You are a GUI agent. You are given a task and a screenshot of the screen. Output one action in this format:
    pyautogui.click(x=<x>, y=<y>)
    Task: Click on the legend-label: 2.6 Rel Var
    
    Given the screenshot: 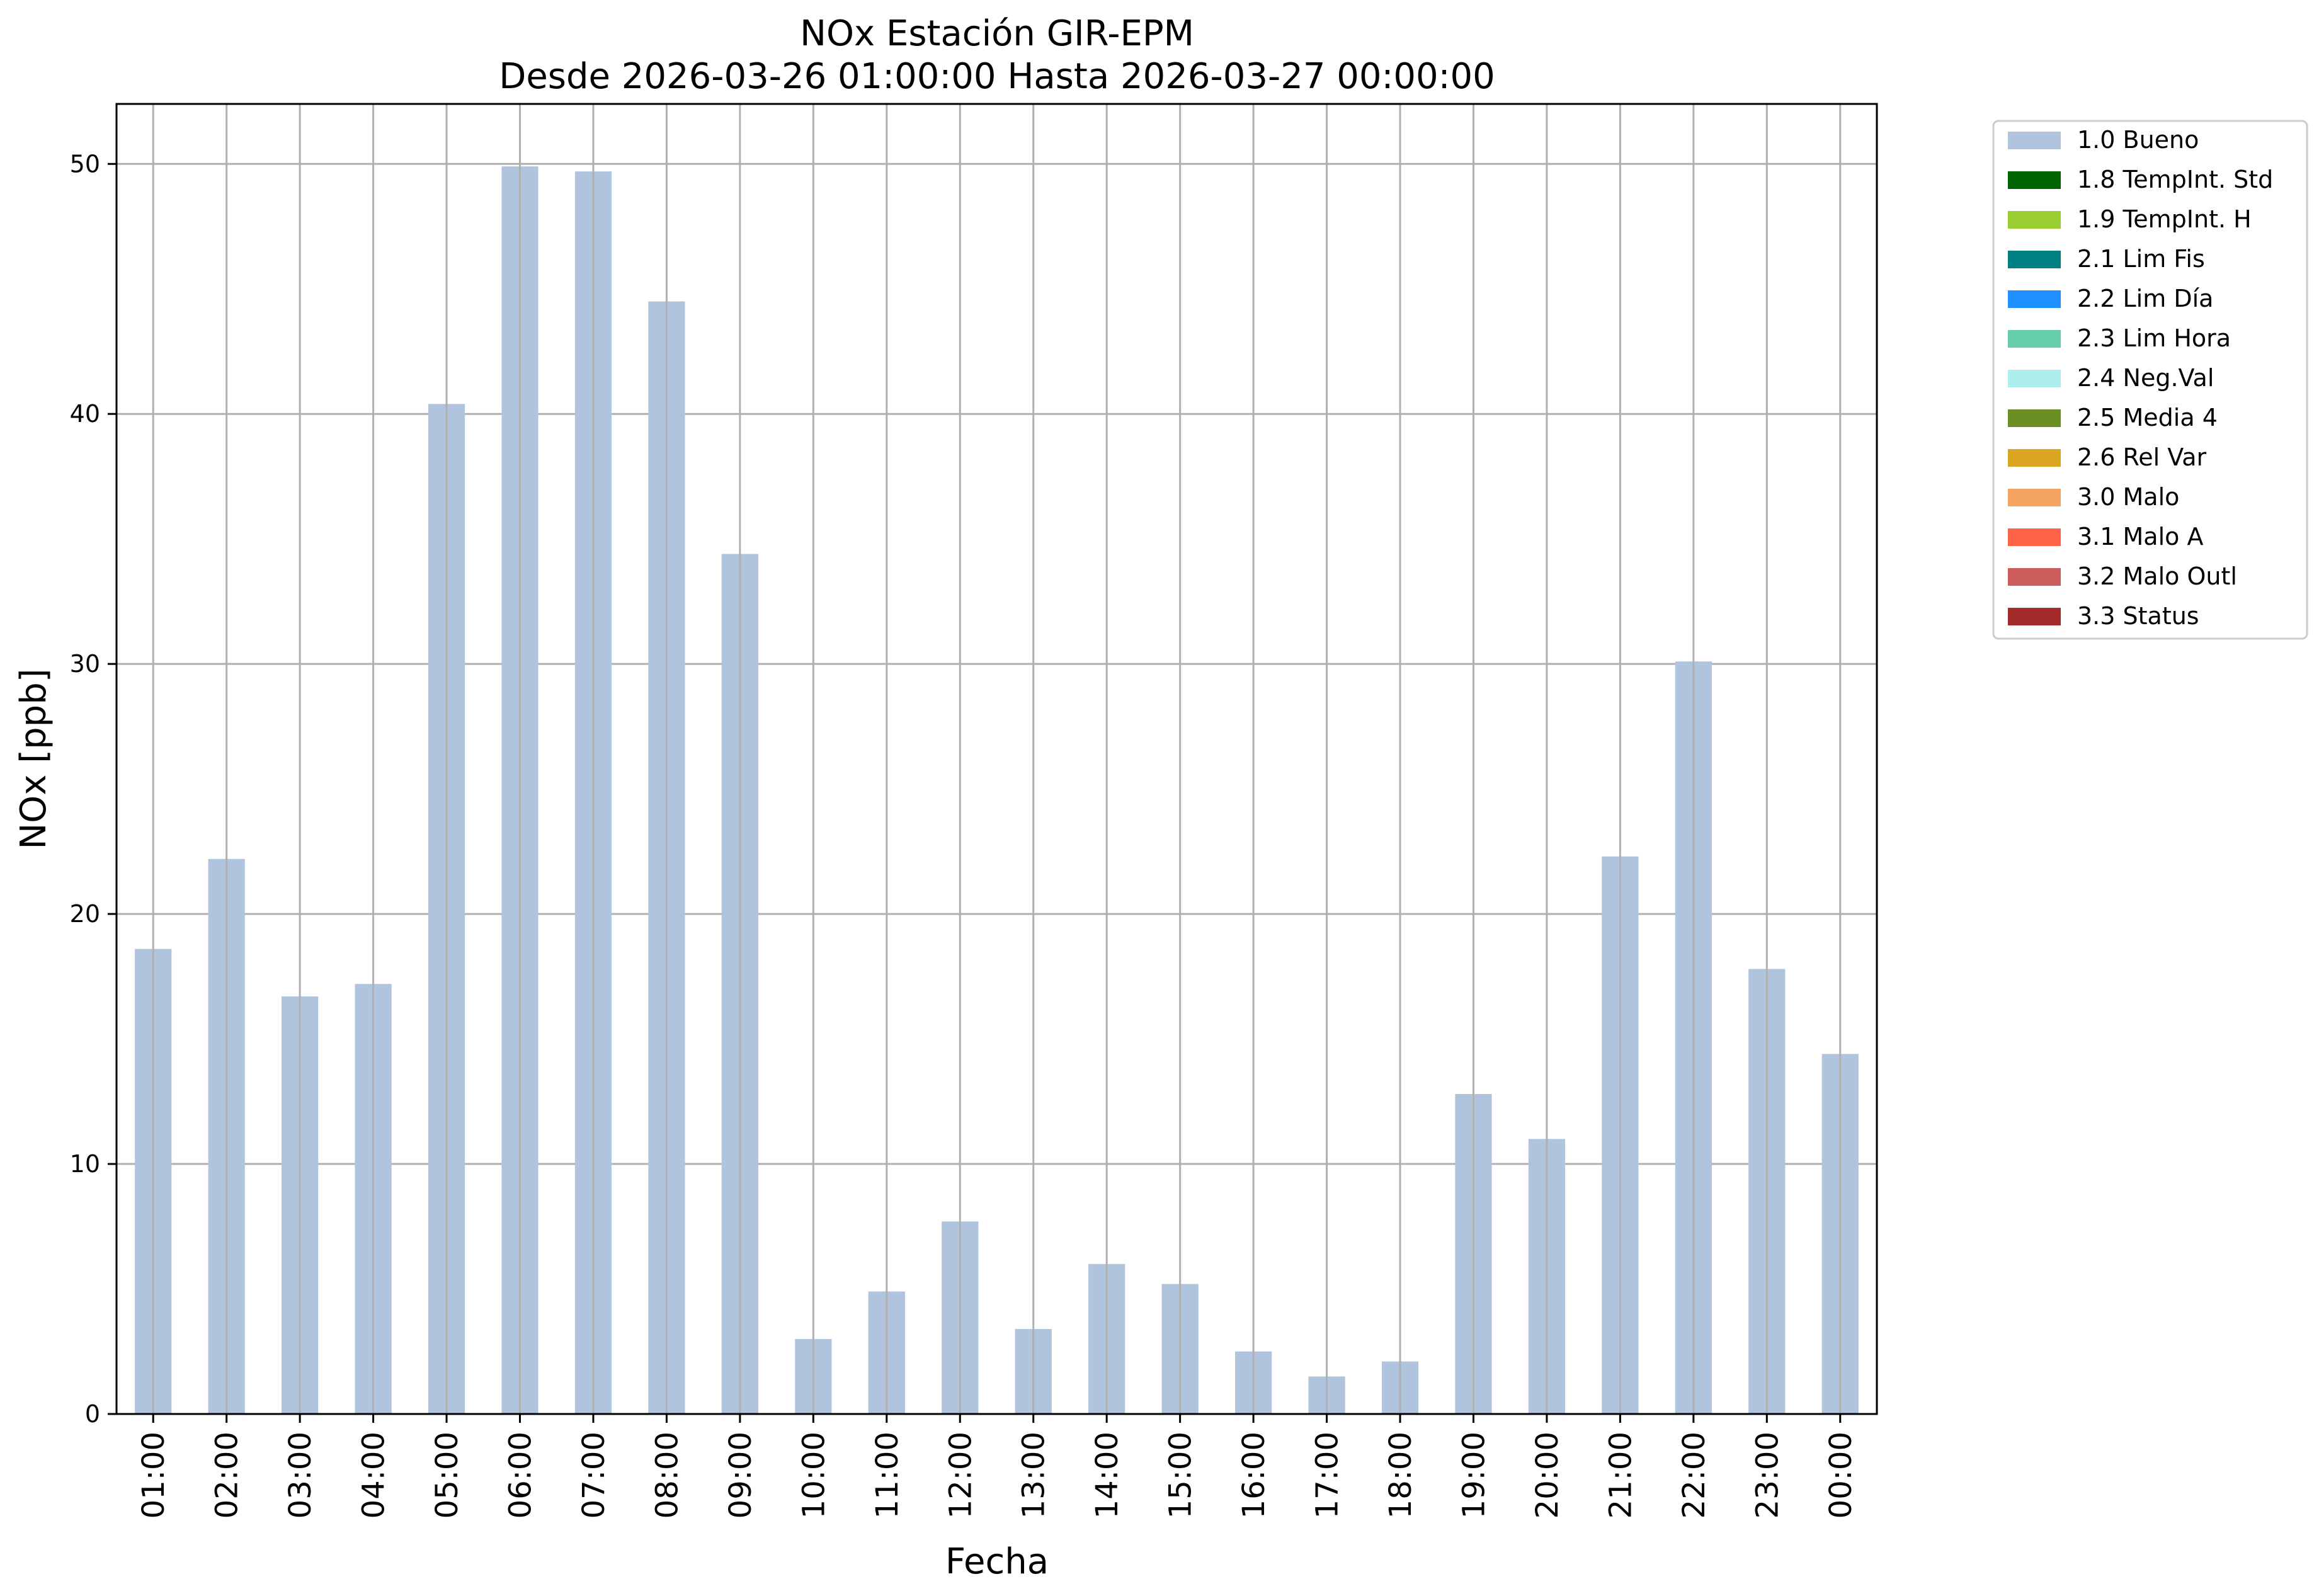 What is the action you would take?
    pyautogui.click(x=2142, y=457)
    